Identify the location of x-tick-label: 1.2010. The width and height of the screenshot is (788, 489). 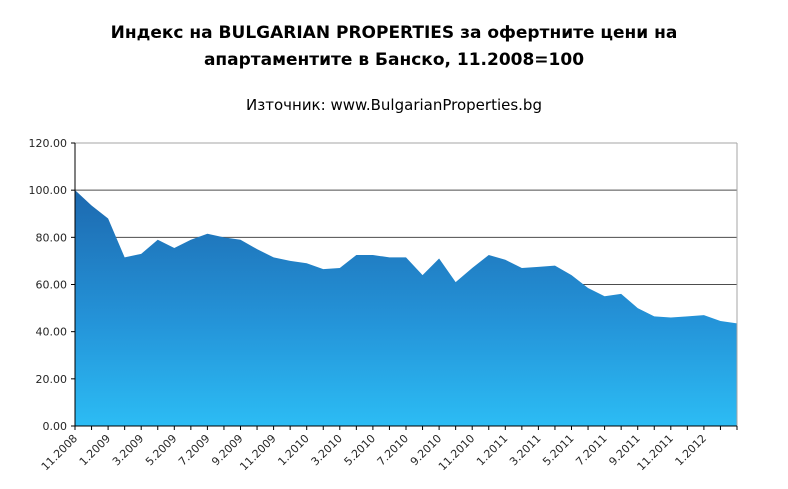
(293, 450).